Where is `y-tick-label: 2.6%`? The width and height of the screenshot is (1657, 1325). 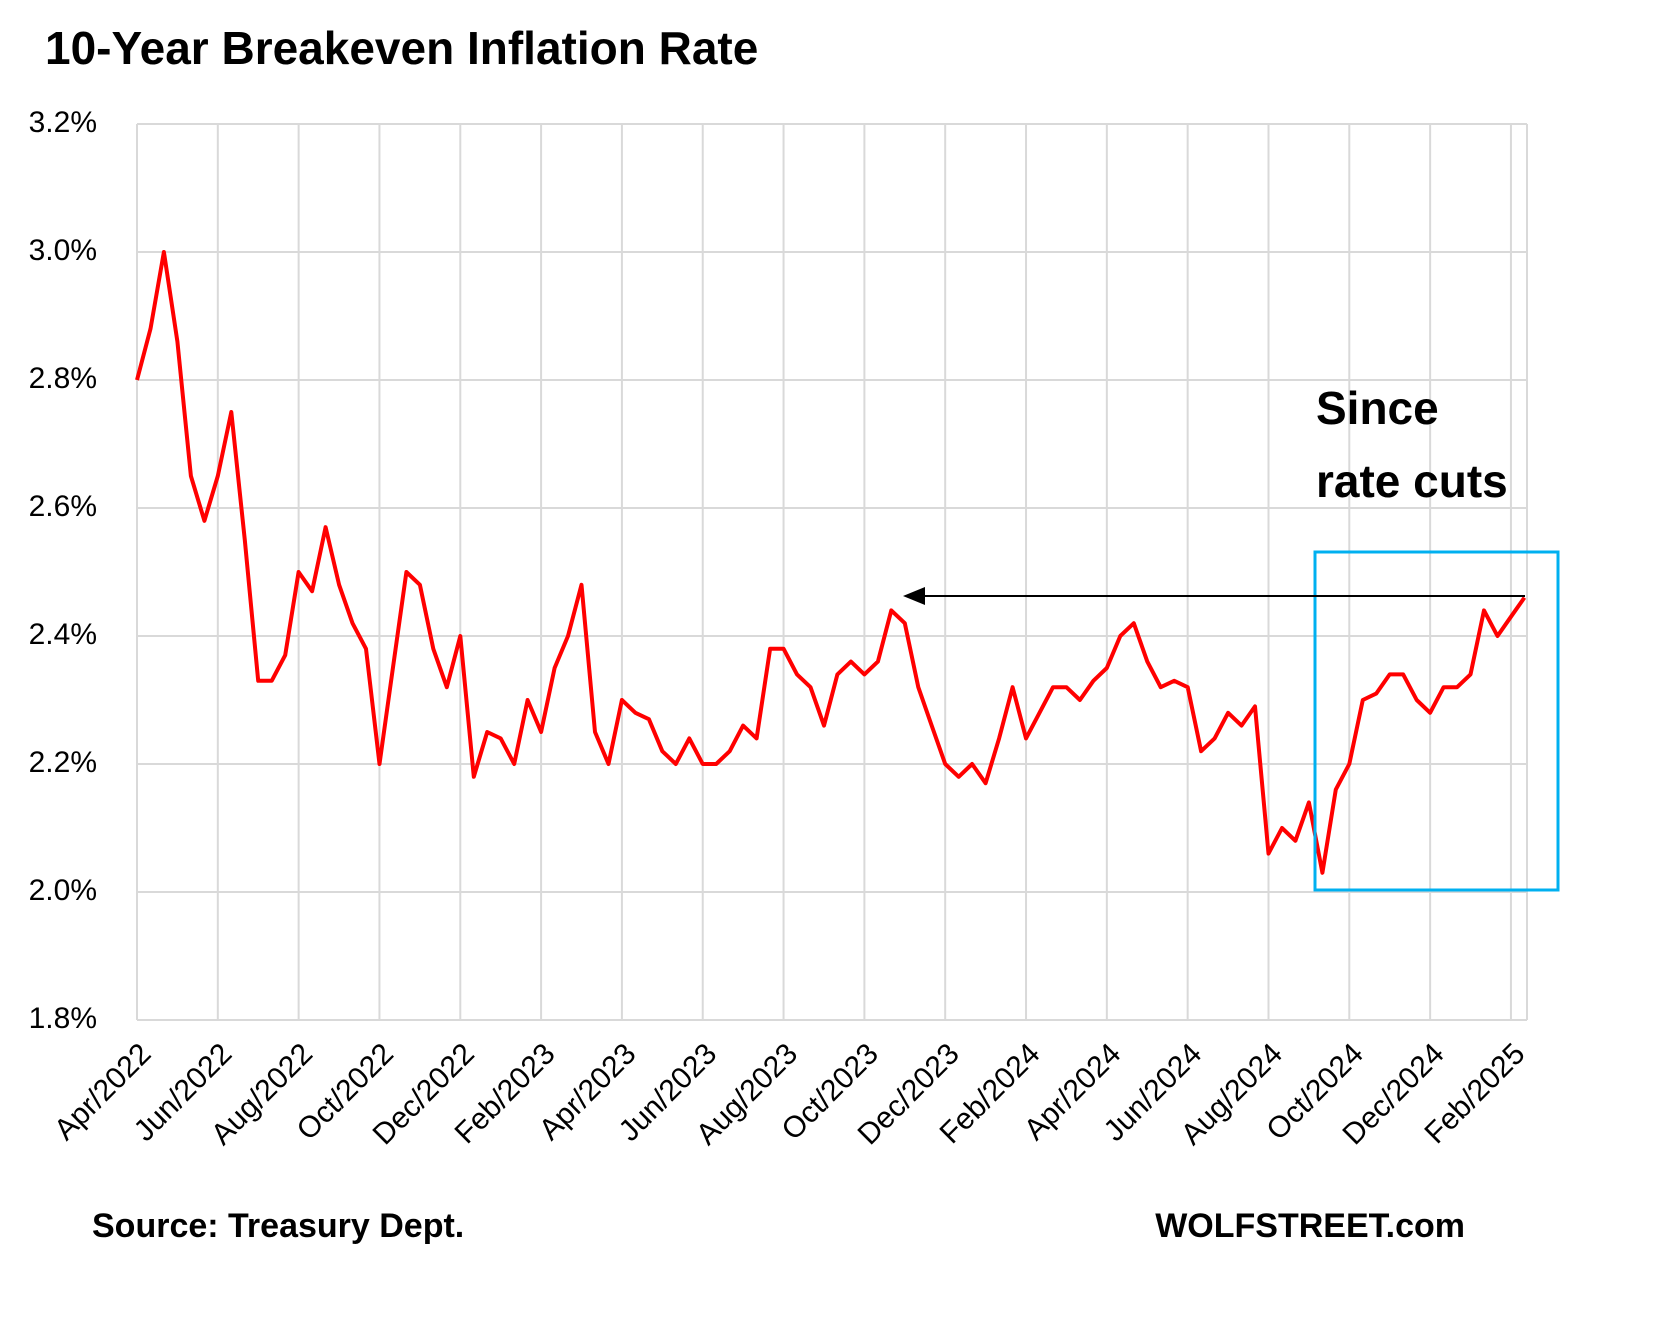 y-tick-label: 2.6% is located at coordinates (63, 506).